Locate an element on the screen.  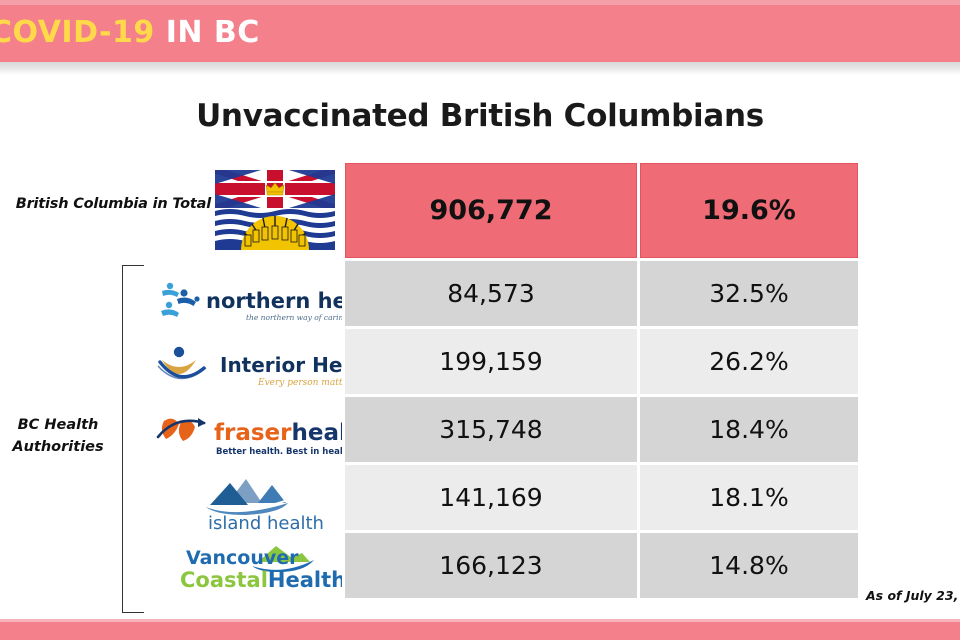
cell-count-interior: 199,159 is located at coordinates (491, 361).